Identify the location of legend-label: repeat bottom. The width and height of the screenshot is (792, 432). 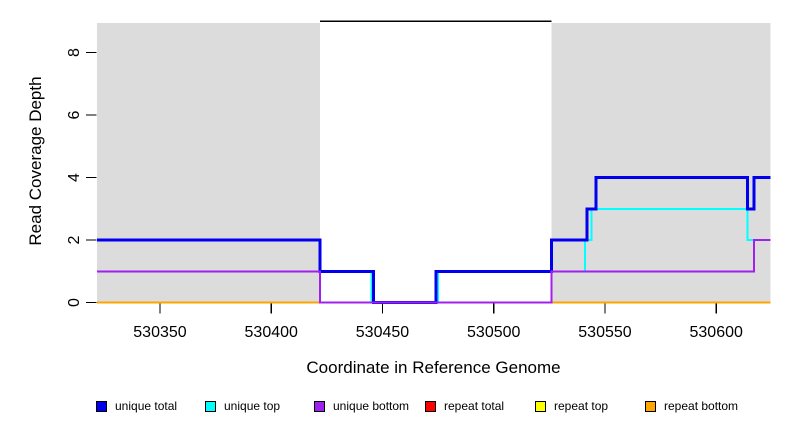
(701, 406).